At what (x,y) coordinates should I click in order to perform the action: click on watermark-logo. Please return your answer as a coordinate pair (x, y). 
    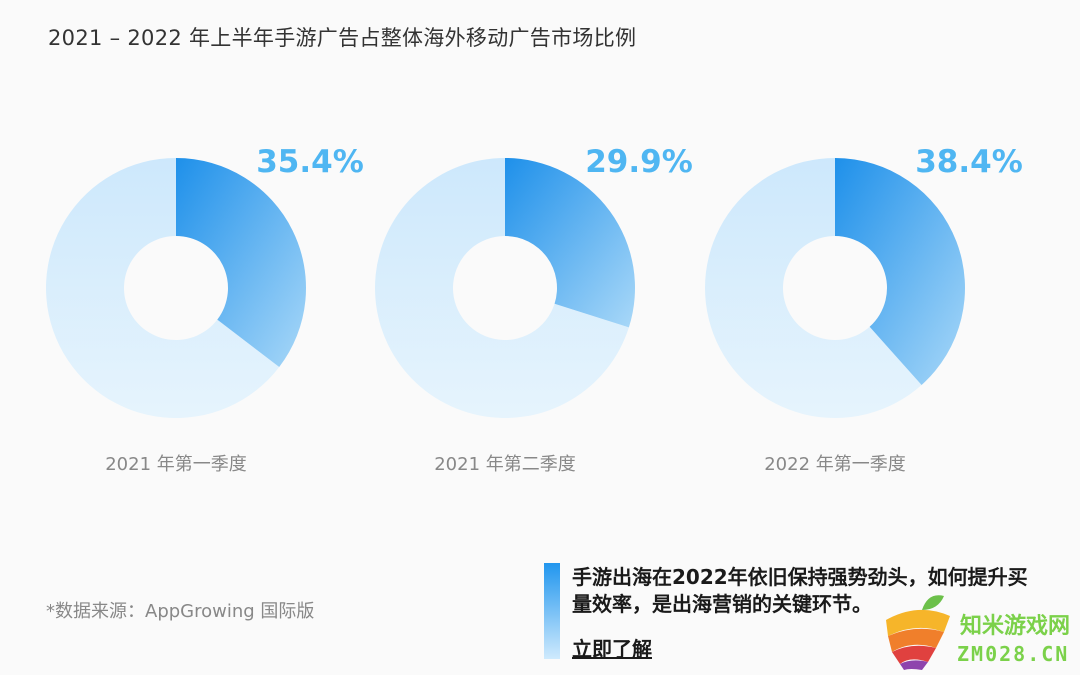
    Looking at the image, I should click on (918, 632).